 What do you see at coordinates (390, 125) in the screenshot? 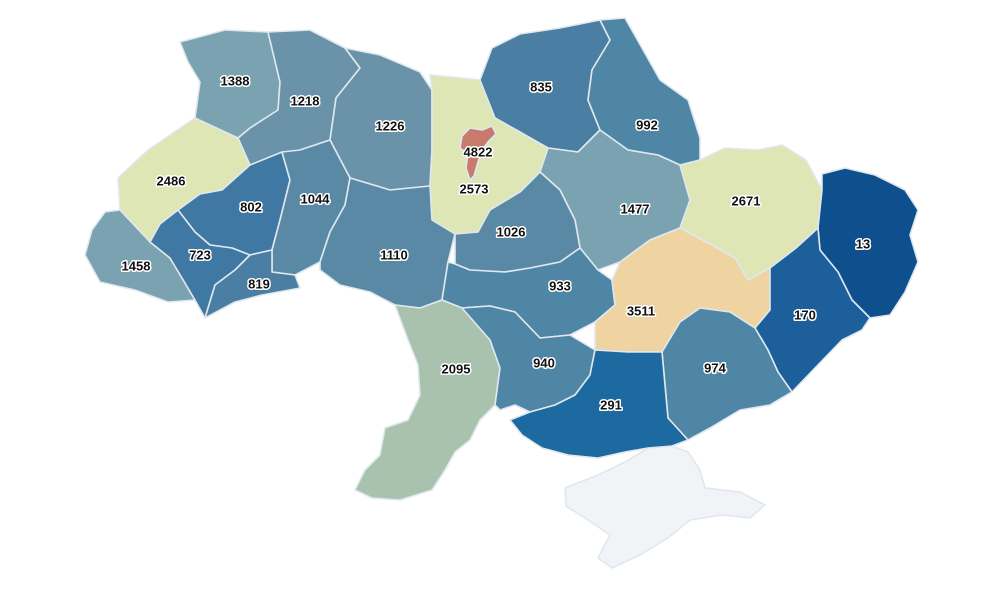
I see `region-label-kyiv-oblast-north: 1226` at bounding box center [390, 125].